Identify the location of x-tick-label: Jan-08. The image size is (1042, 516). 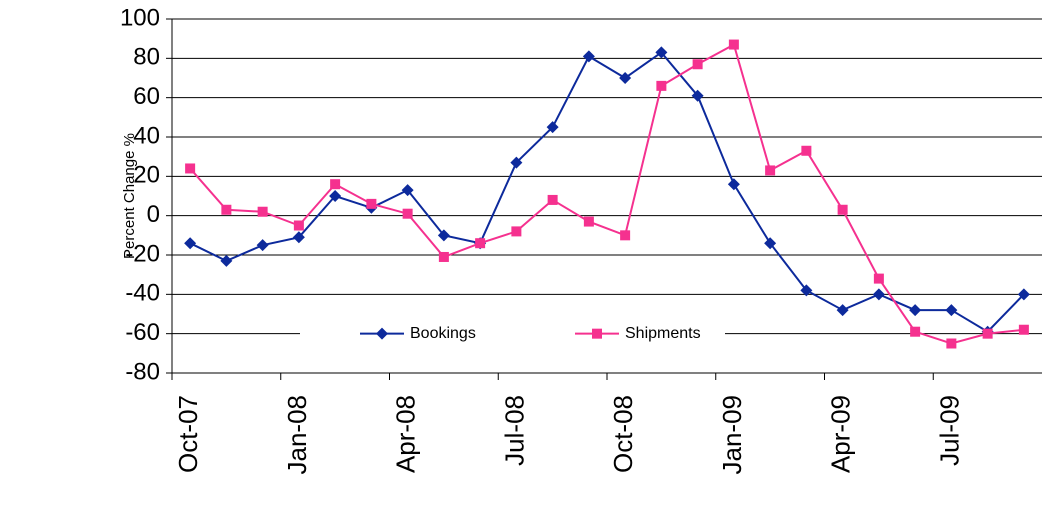
(297, 435).